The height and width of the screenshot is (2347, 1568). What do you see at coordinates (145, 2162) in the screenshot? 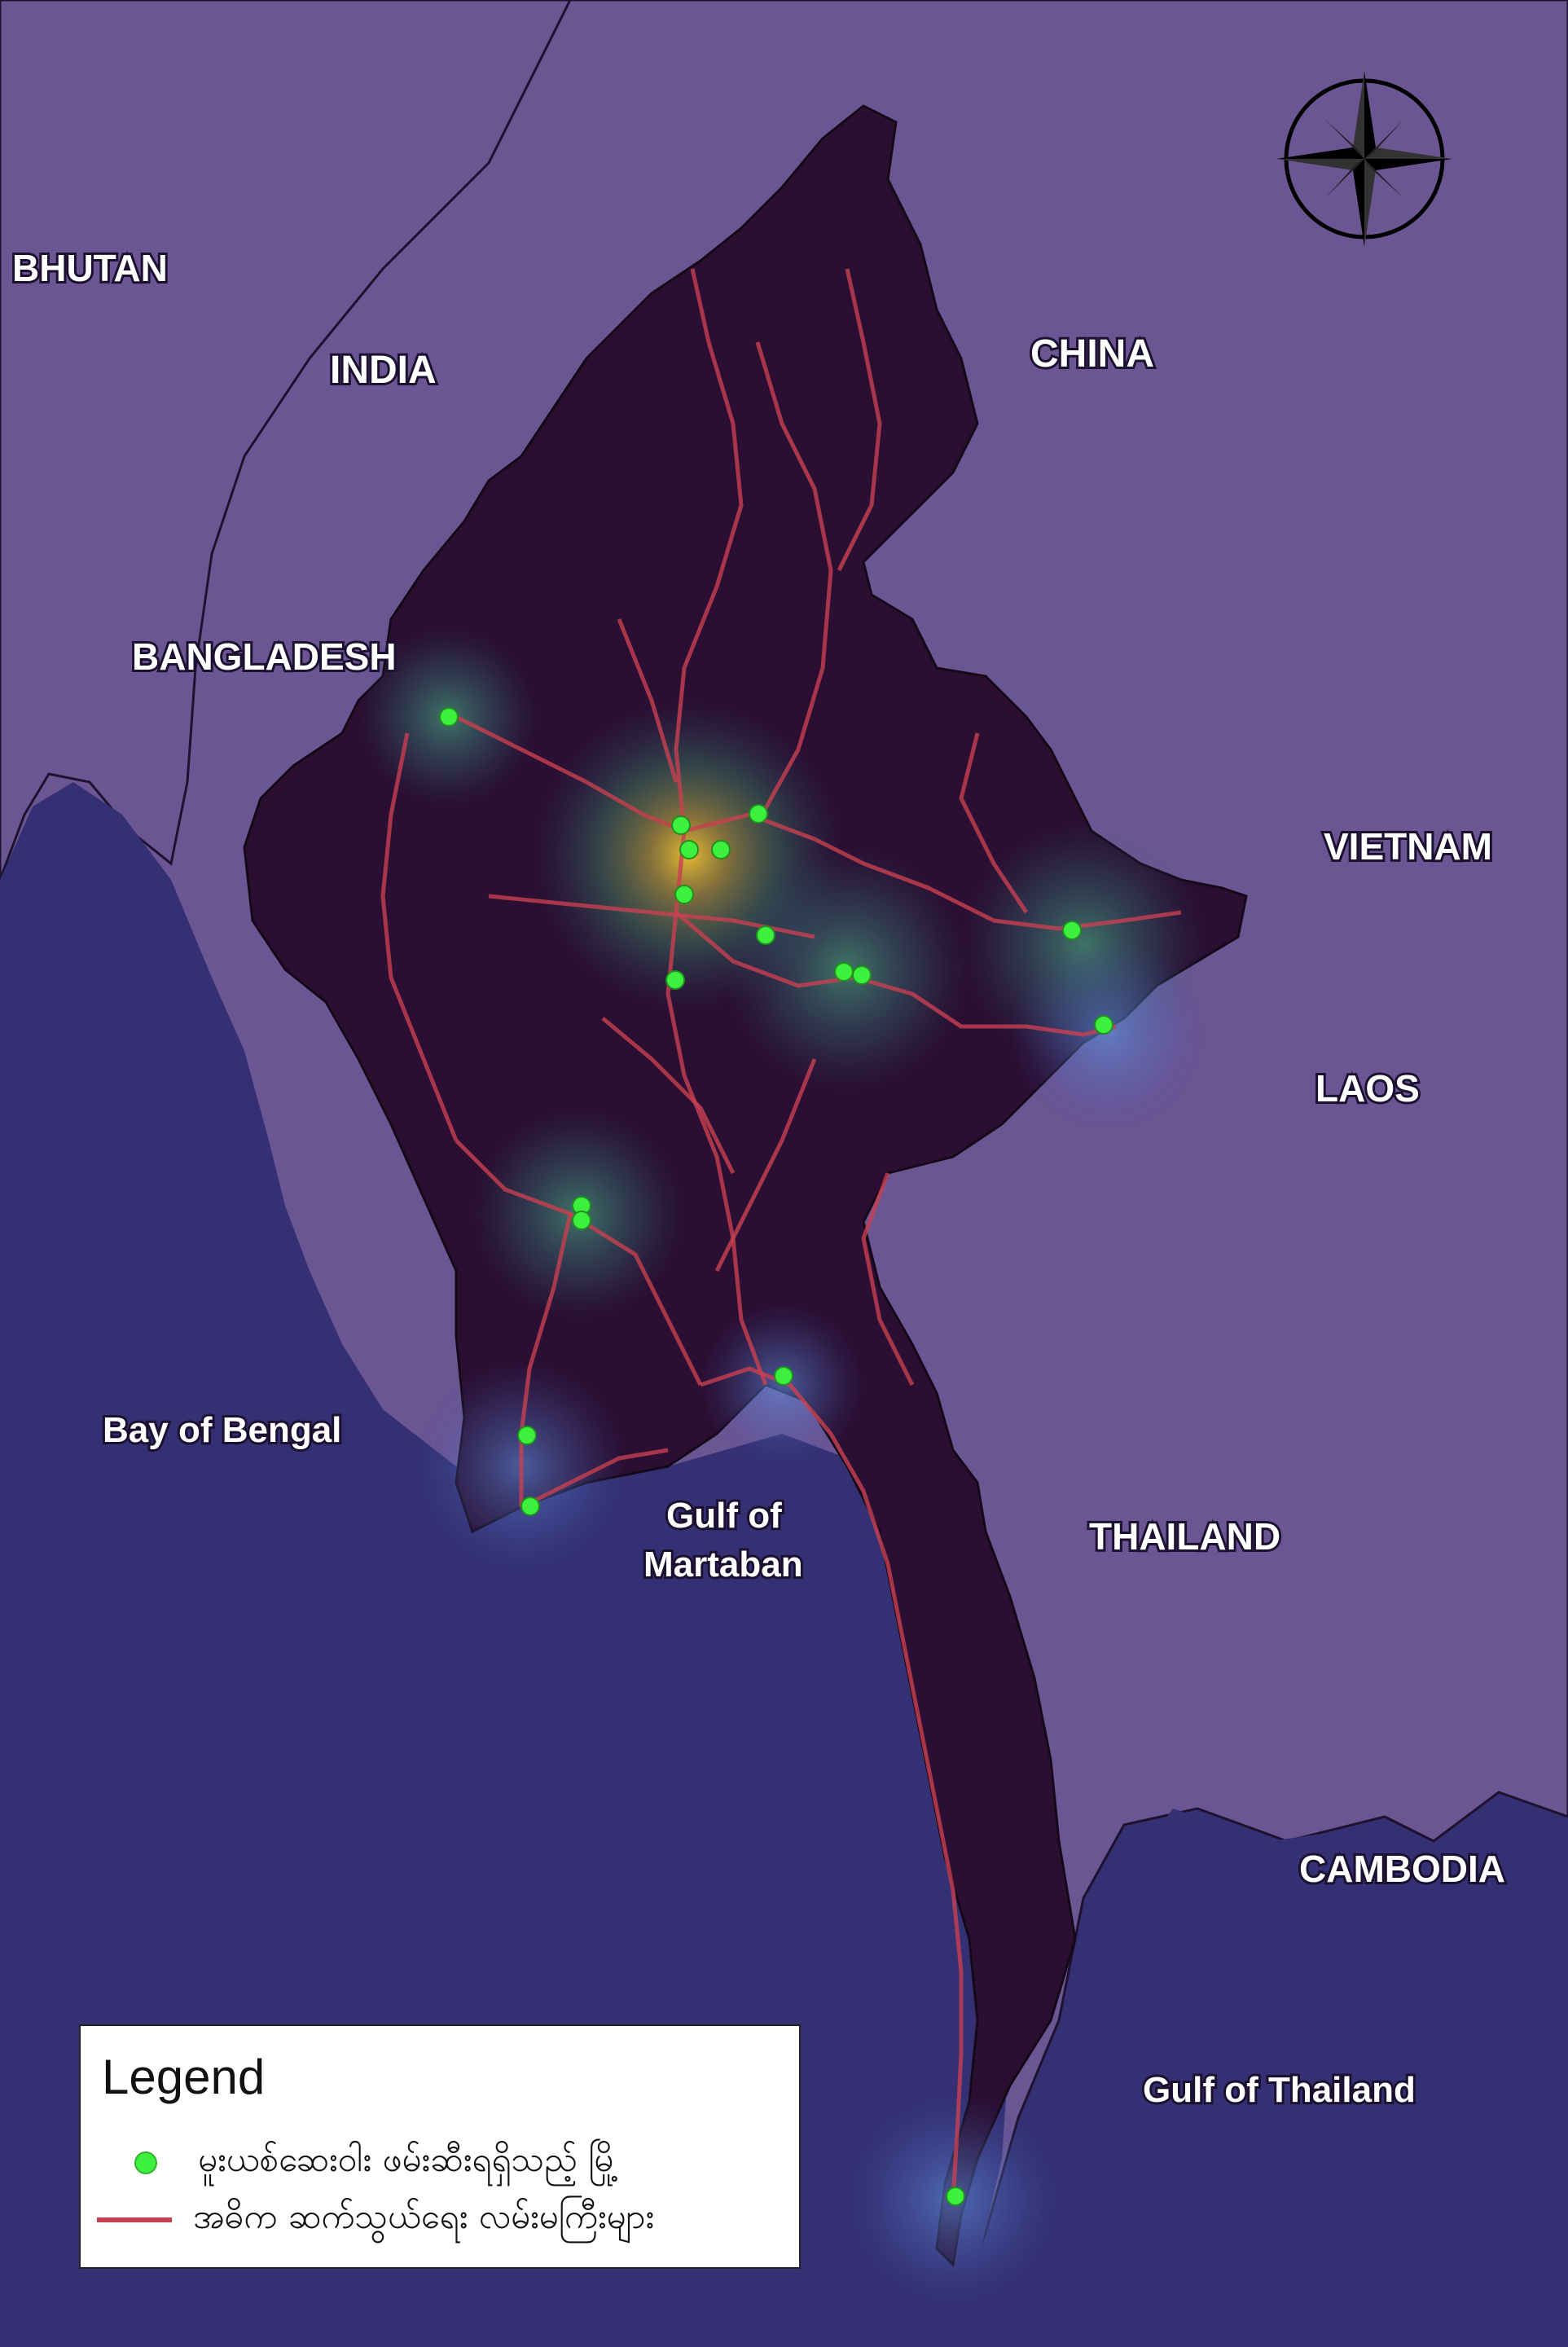
I see `green-dot-icon` at bounding box center [145, 2162].